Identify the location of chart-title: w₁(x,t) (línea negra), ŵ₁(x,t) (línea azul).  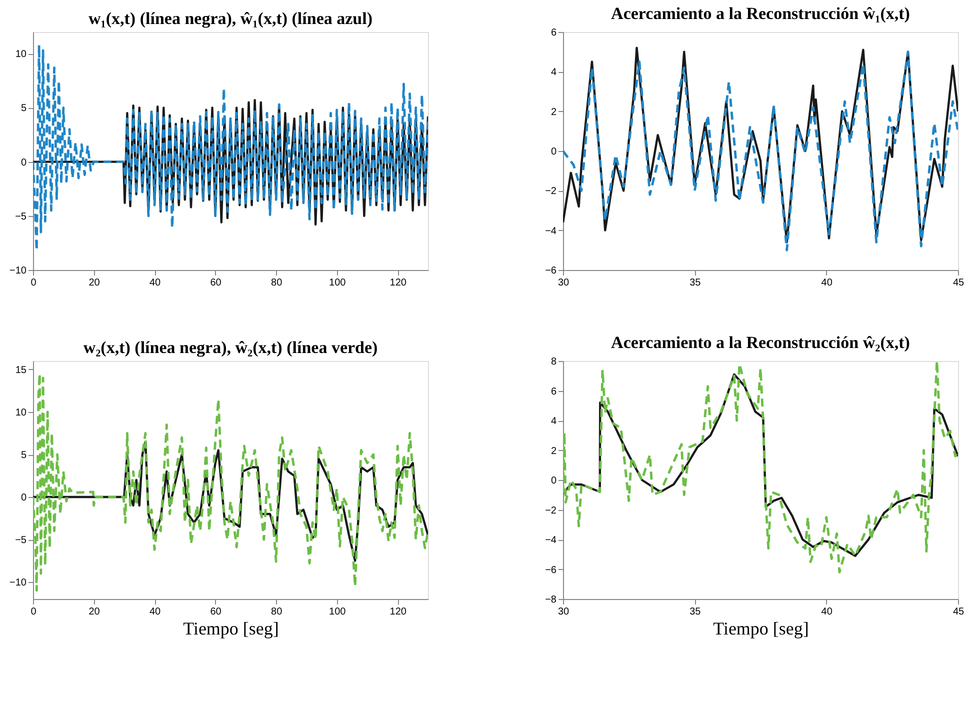
(230, 18).